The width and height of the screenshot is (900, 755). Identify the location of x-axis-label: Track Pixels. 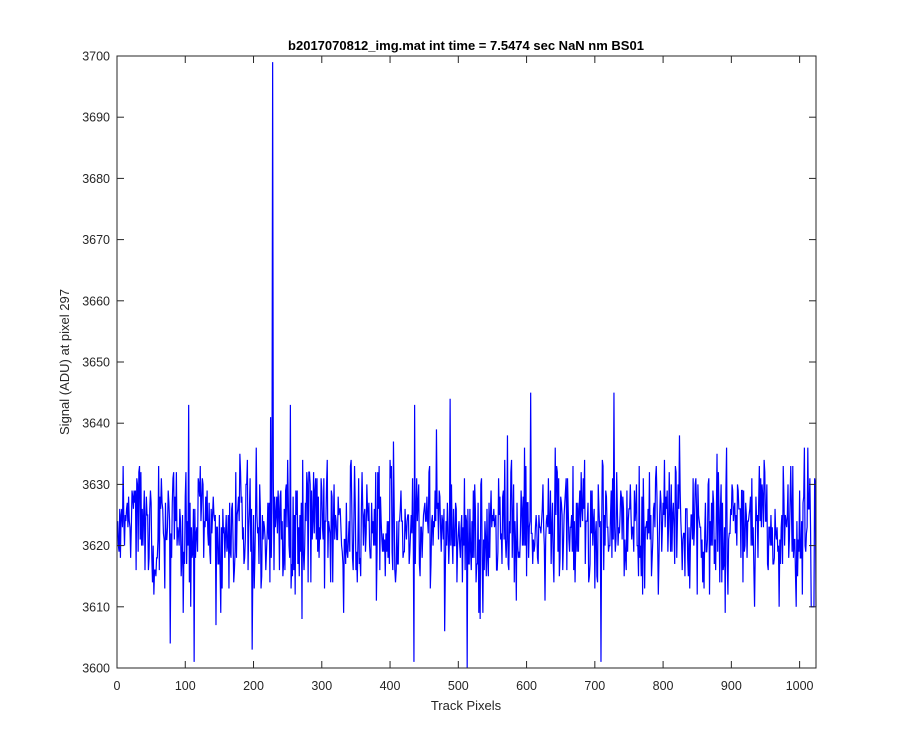
(466, 705).